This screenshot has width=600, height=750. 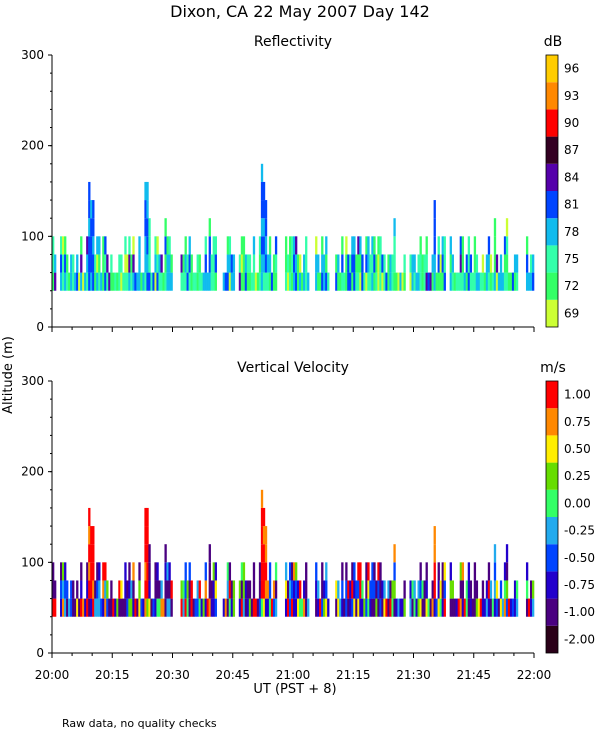 I want to click on x-tick-label: 21:15, so click(x=353, y=675).